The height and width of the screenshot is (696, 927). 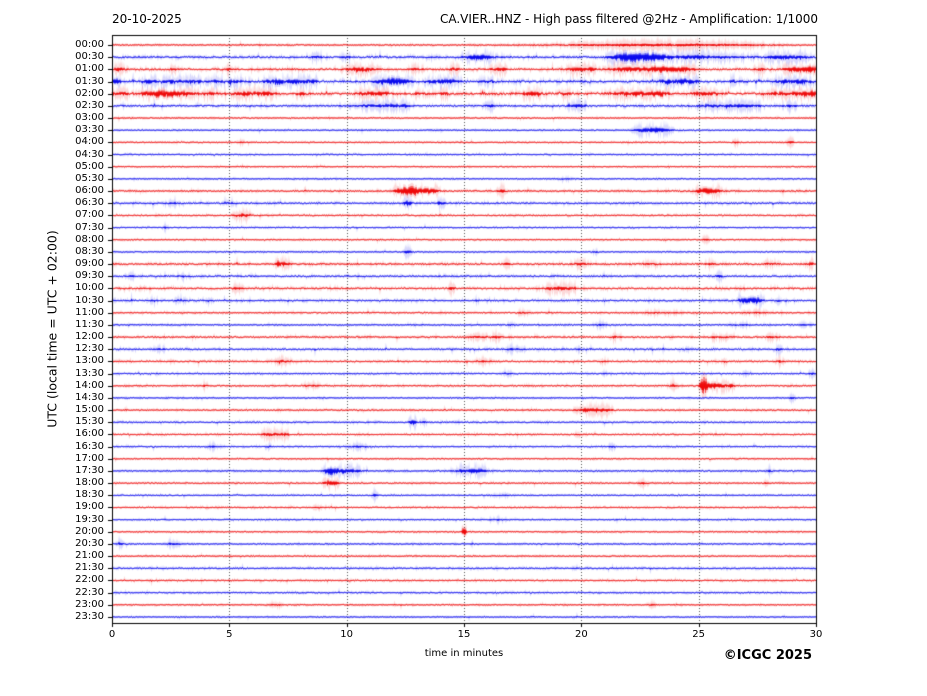 I want to click on y-tick-label: 06:30, so click(x=89, y=203).